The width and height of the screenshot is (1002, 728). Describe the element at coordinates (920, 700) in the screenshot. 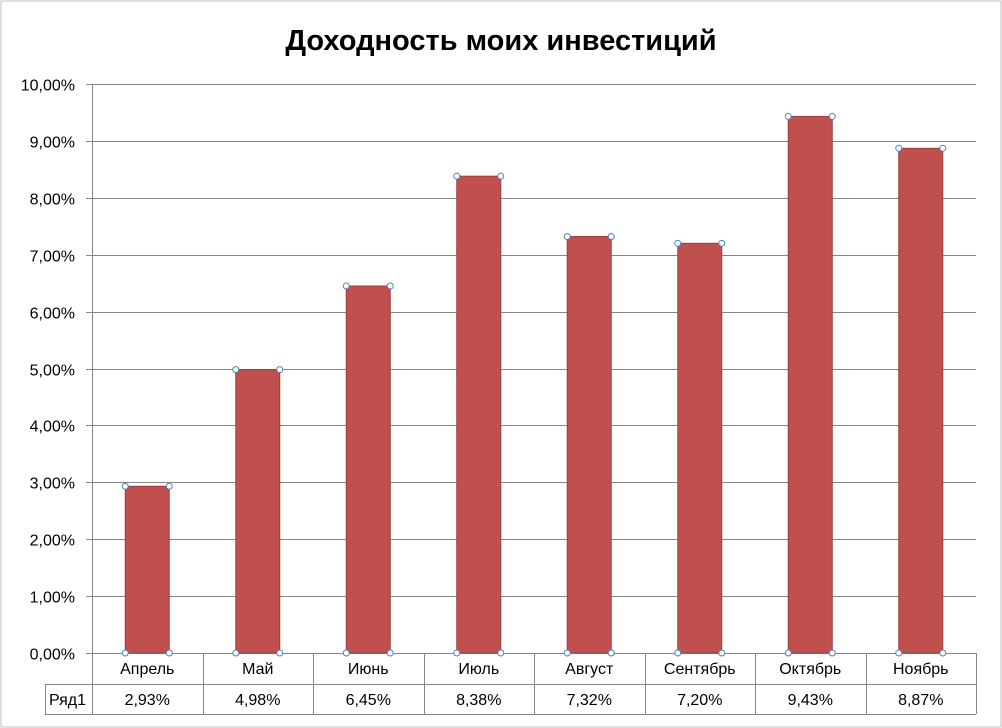

I see `value-label: 8,87%` at that location.